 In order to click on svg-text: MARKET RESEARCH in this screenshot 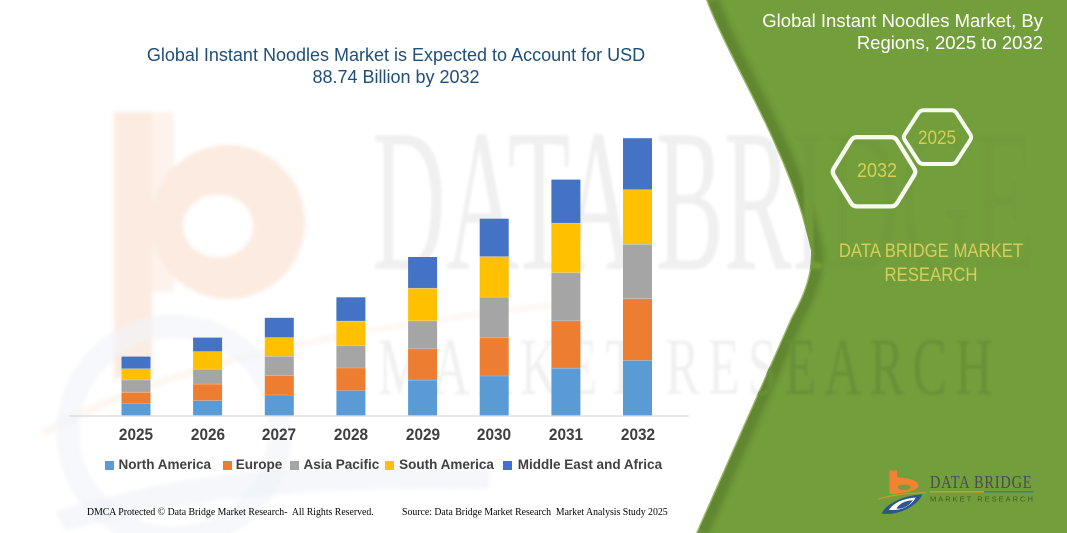, I will do `click(982, 499)`.